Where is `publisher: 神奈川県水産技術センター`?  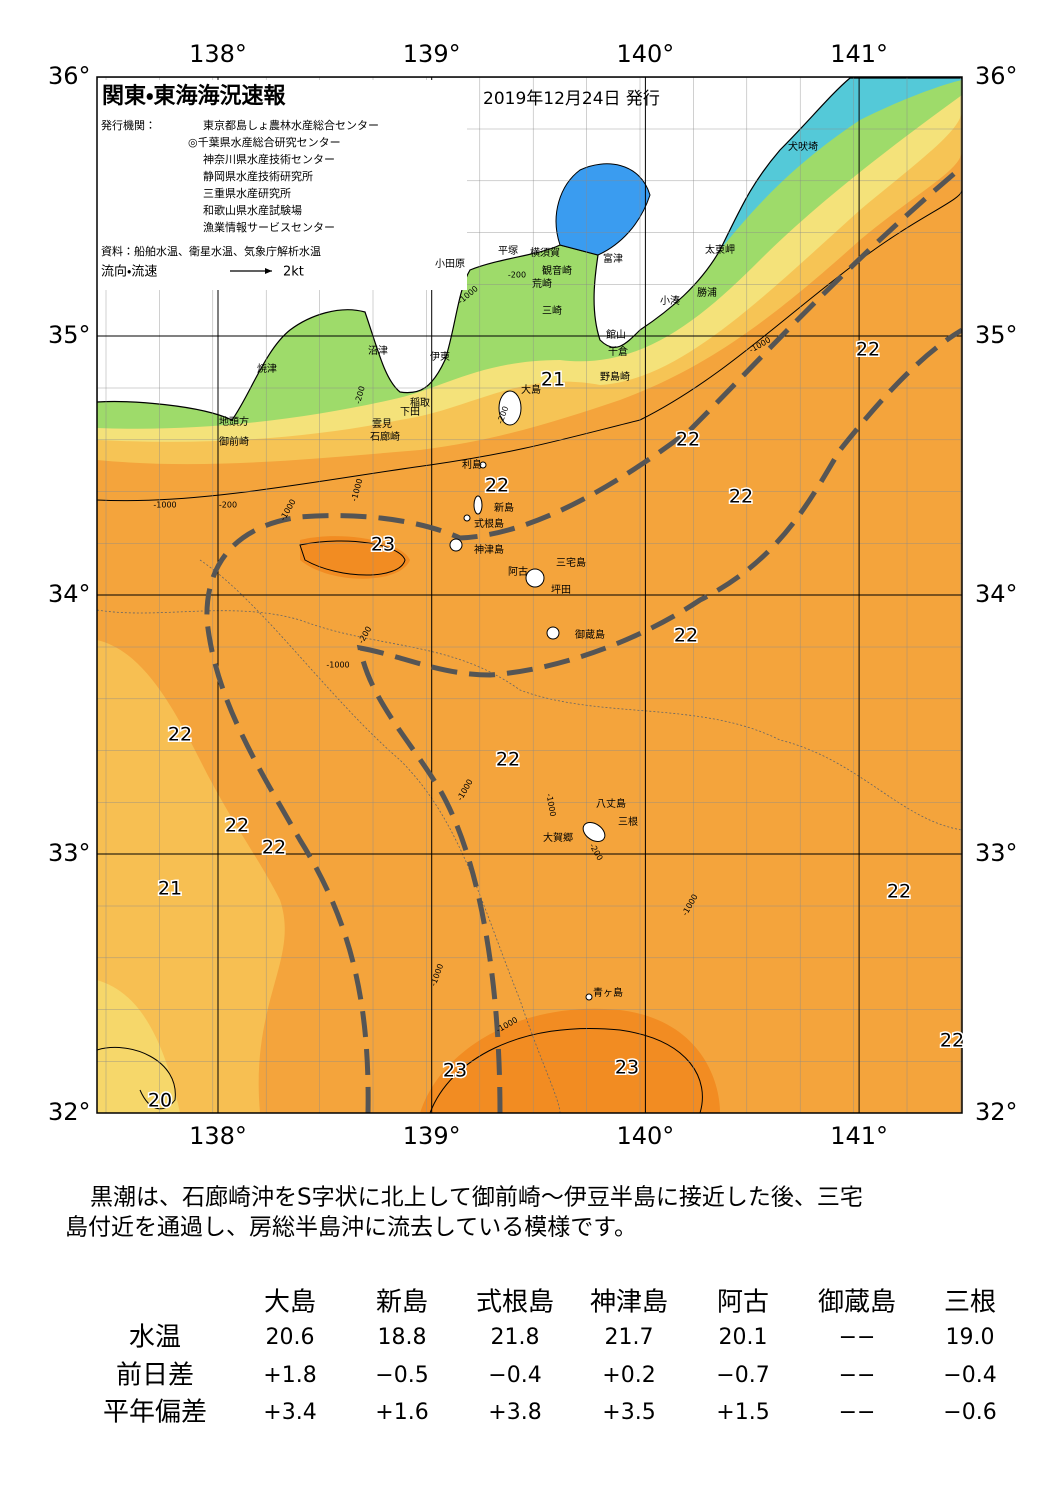
publisher: 神奈川県水産技術センター is located at coordinates (269, 159).